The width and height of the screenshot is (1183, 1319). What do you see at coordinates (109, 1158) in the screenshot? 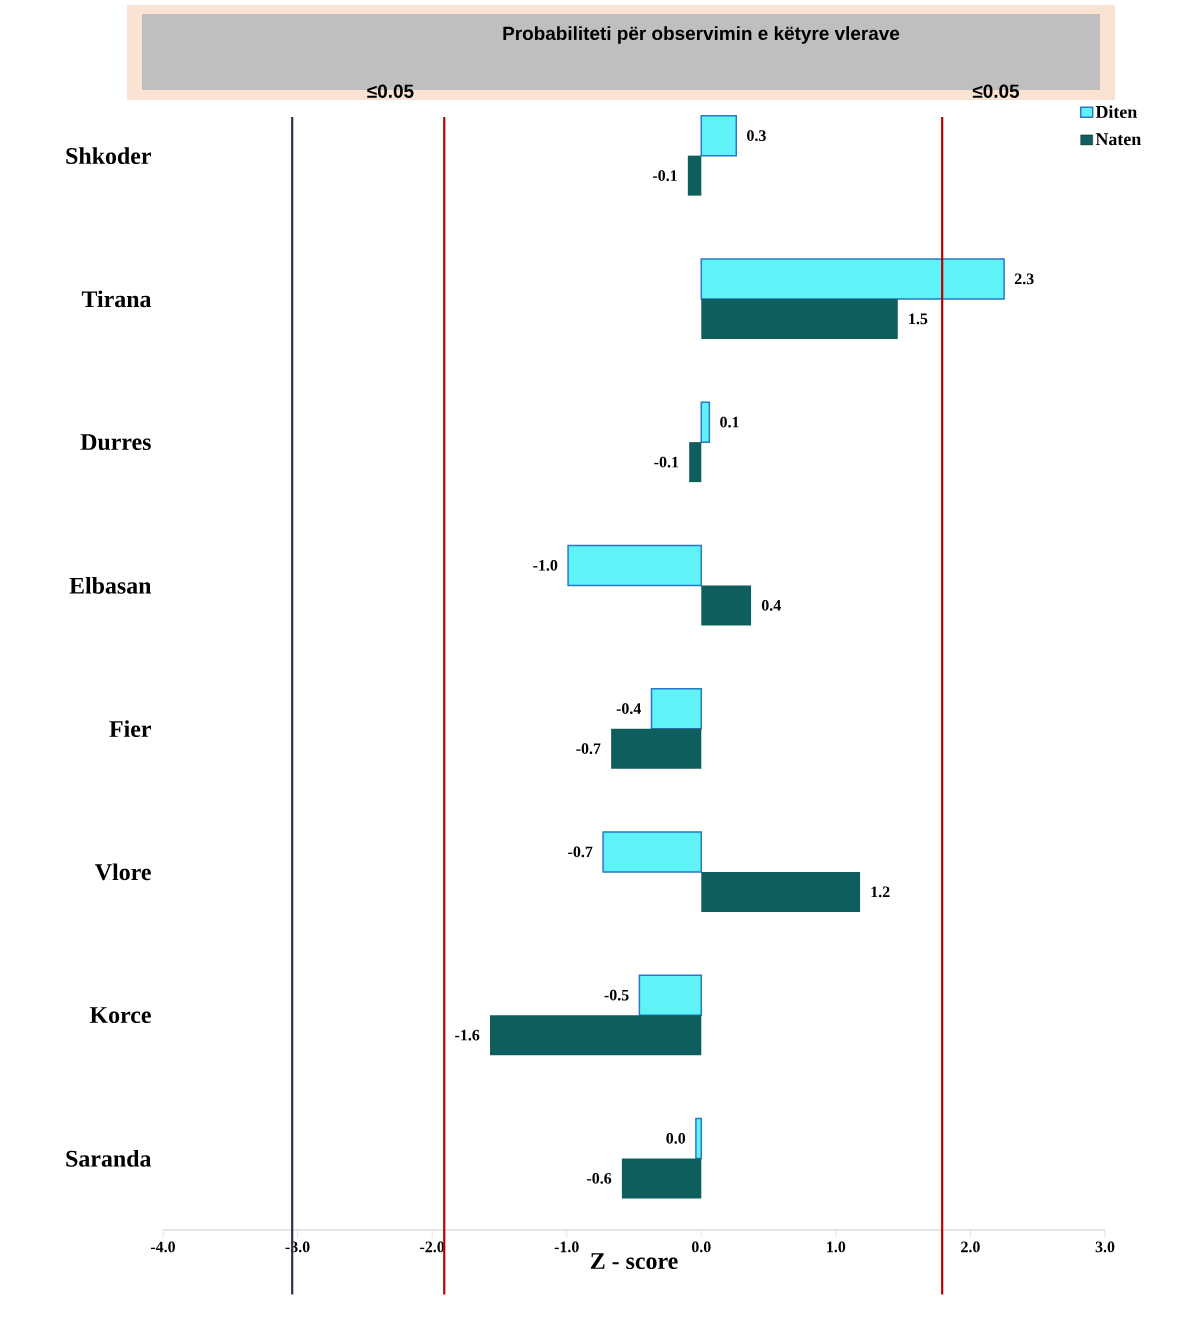
I see `y-tick-label: Saranda` at bounding box center [109, 1158].